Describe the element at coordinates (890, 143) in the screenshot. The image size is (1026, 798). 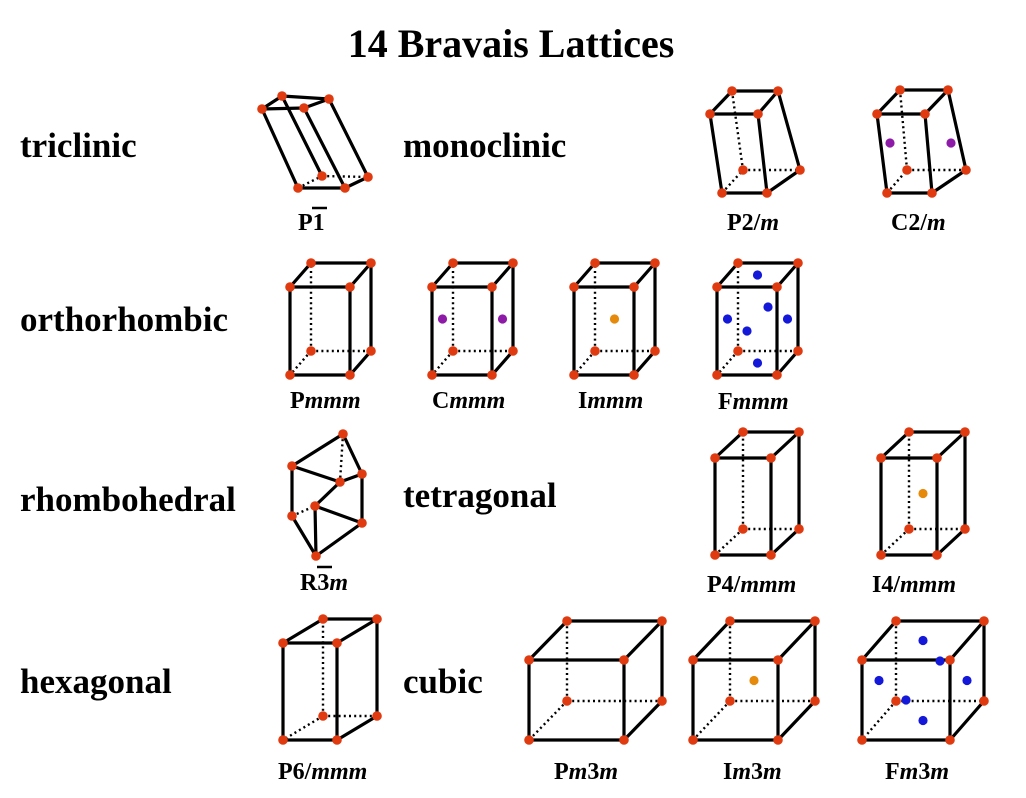
I see `center-point` at that location.